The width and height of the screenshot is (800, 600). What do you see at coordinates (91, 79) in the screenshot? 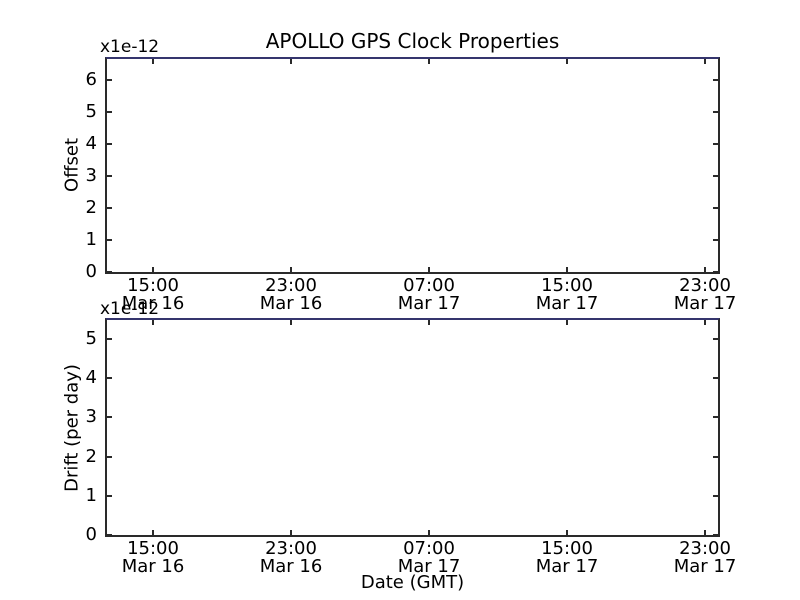
I see `y-tick-label: 6` at bounding box center [91, 79].